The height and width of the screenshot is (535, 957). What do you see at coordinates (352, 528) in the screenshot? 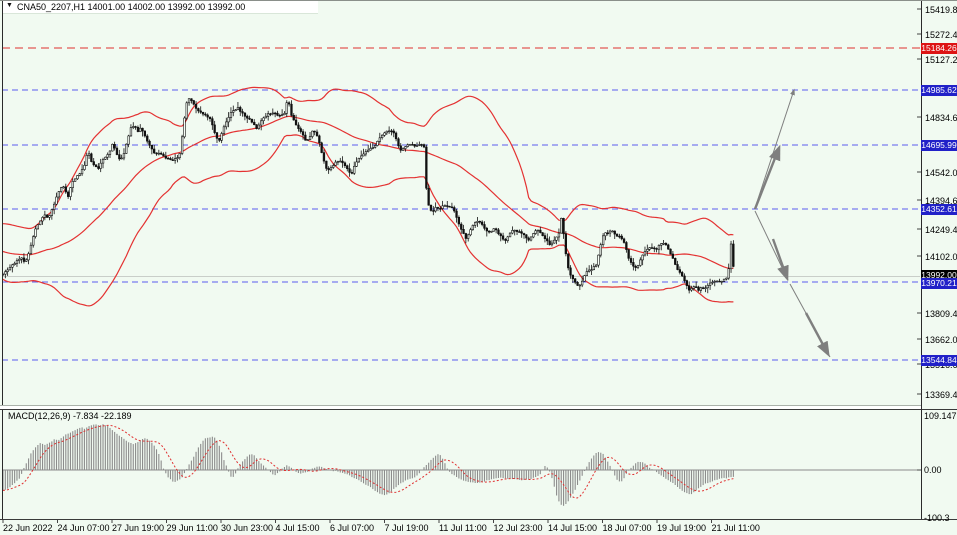
I see `time-tick-label: 6 Jul 07:00` at bounding box center [352, 528].